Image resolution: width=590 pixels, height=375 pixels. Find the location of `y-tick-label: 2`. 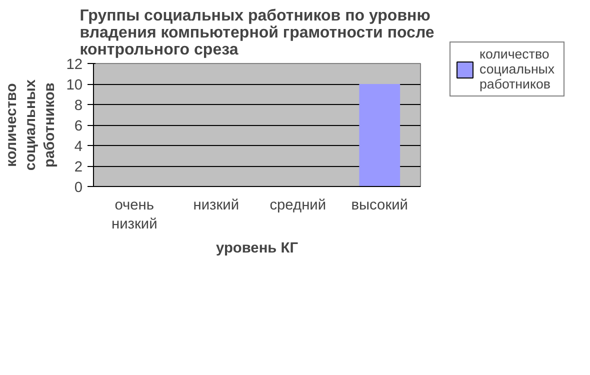

y-tick-label: 2 is located at coordinates (78, 168).